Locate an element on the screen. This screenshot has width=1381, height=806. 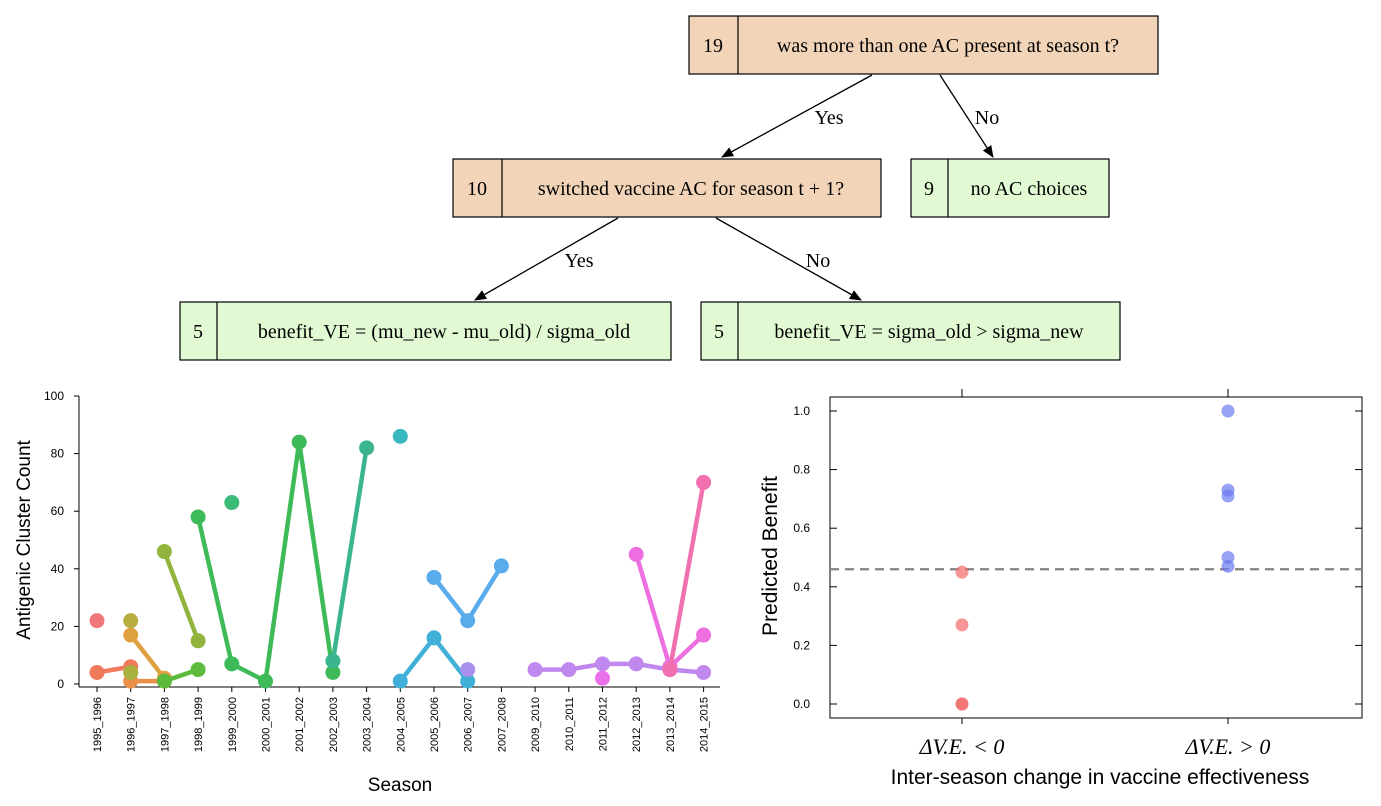
x-tick-label: ΔV.E. < 0 is located at coordinates (962, 746).